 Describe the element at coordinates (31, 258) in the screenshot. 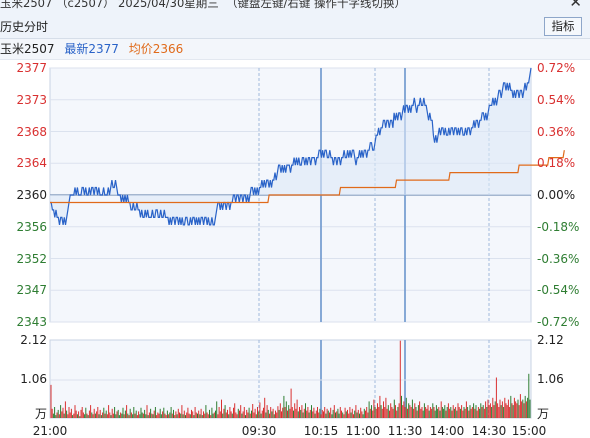

I see `price-tick-label: 2352` at that location.